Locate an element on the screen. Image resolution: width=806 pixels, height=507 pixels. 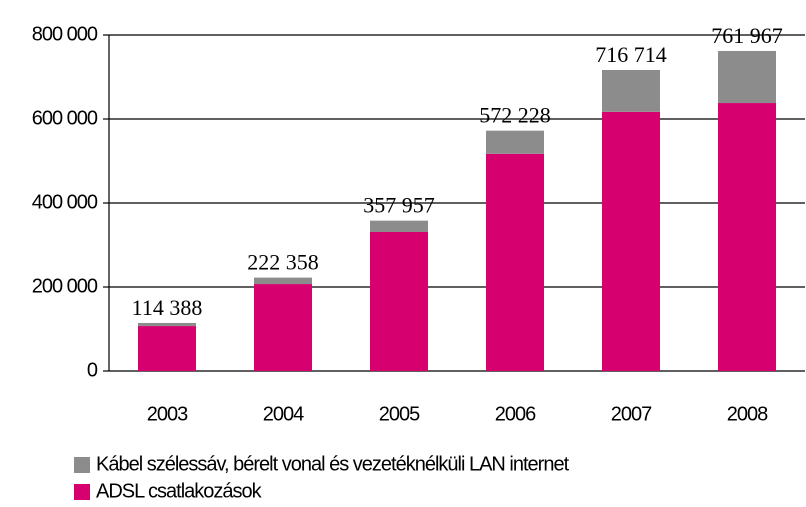
total-label: 572 228 is located at coordinates (515, 115).